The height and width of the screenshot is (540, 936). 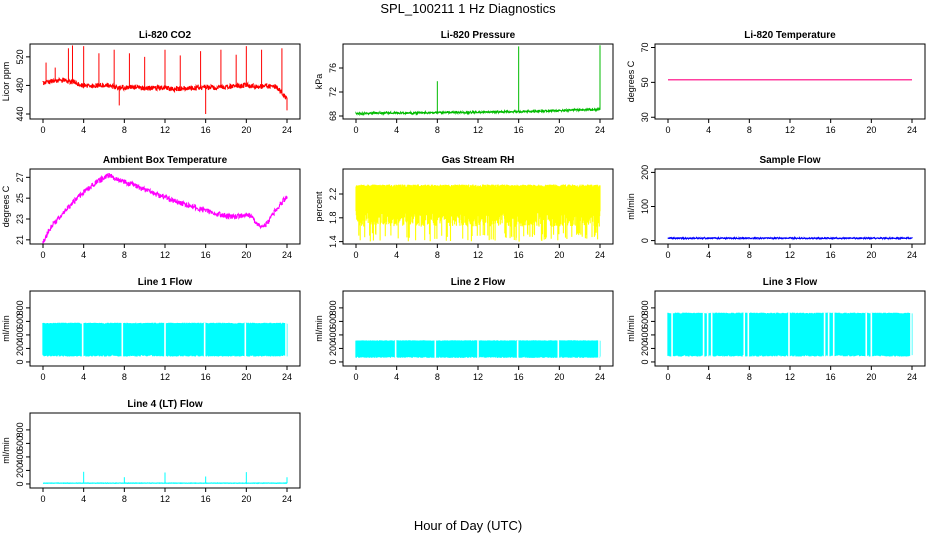 I want to click on y-tick-label: 520, so click(x=20, y=56).